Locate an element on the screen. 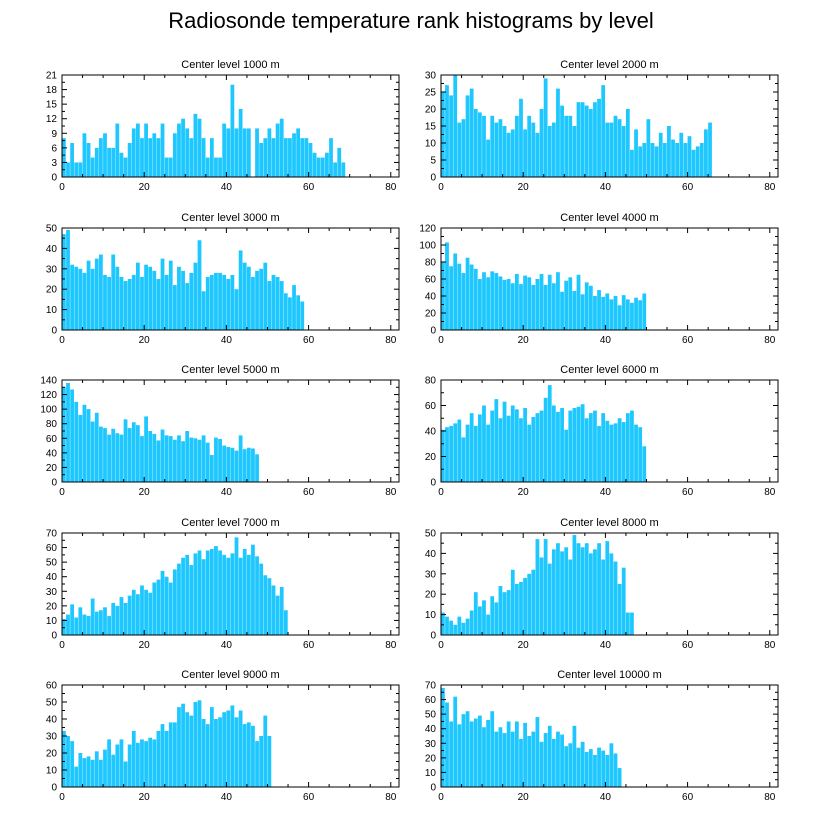 This screenshot has width=822, height=824. y-tick-label: 12 is located at coordinates (52, 119).